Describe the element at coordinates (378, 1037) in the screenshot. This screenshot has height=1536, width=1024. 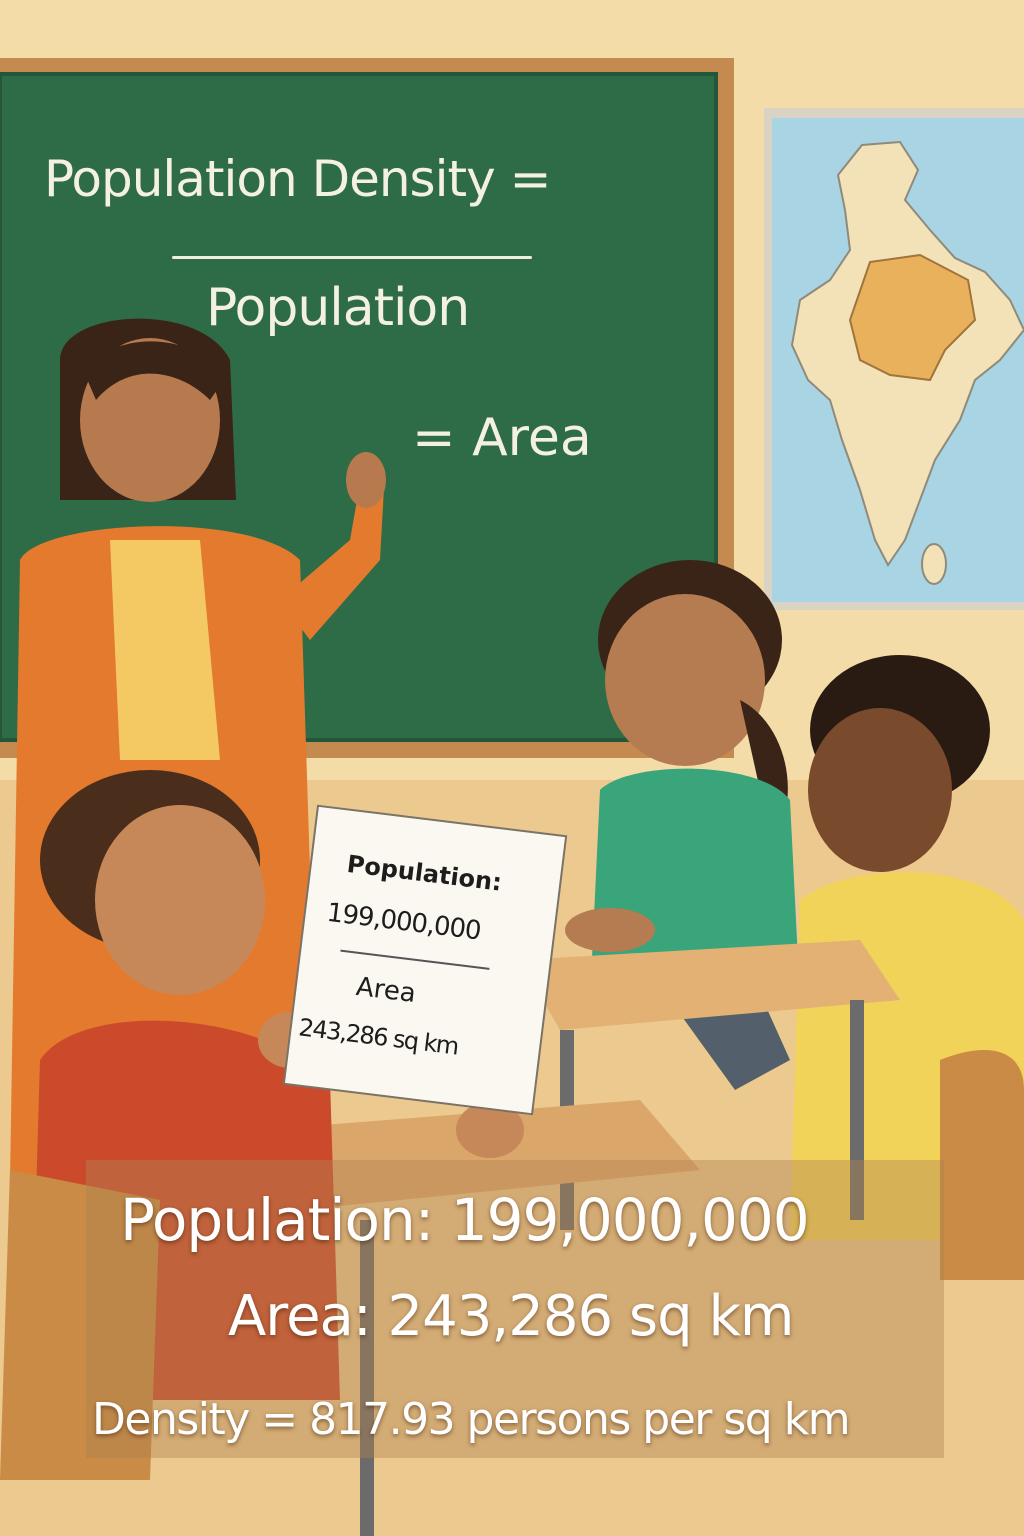
I see `paper-area-value: 243,286 sq km` at that location.